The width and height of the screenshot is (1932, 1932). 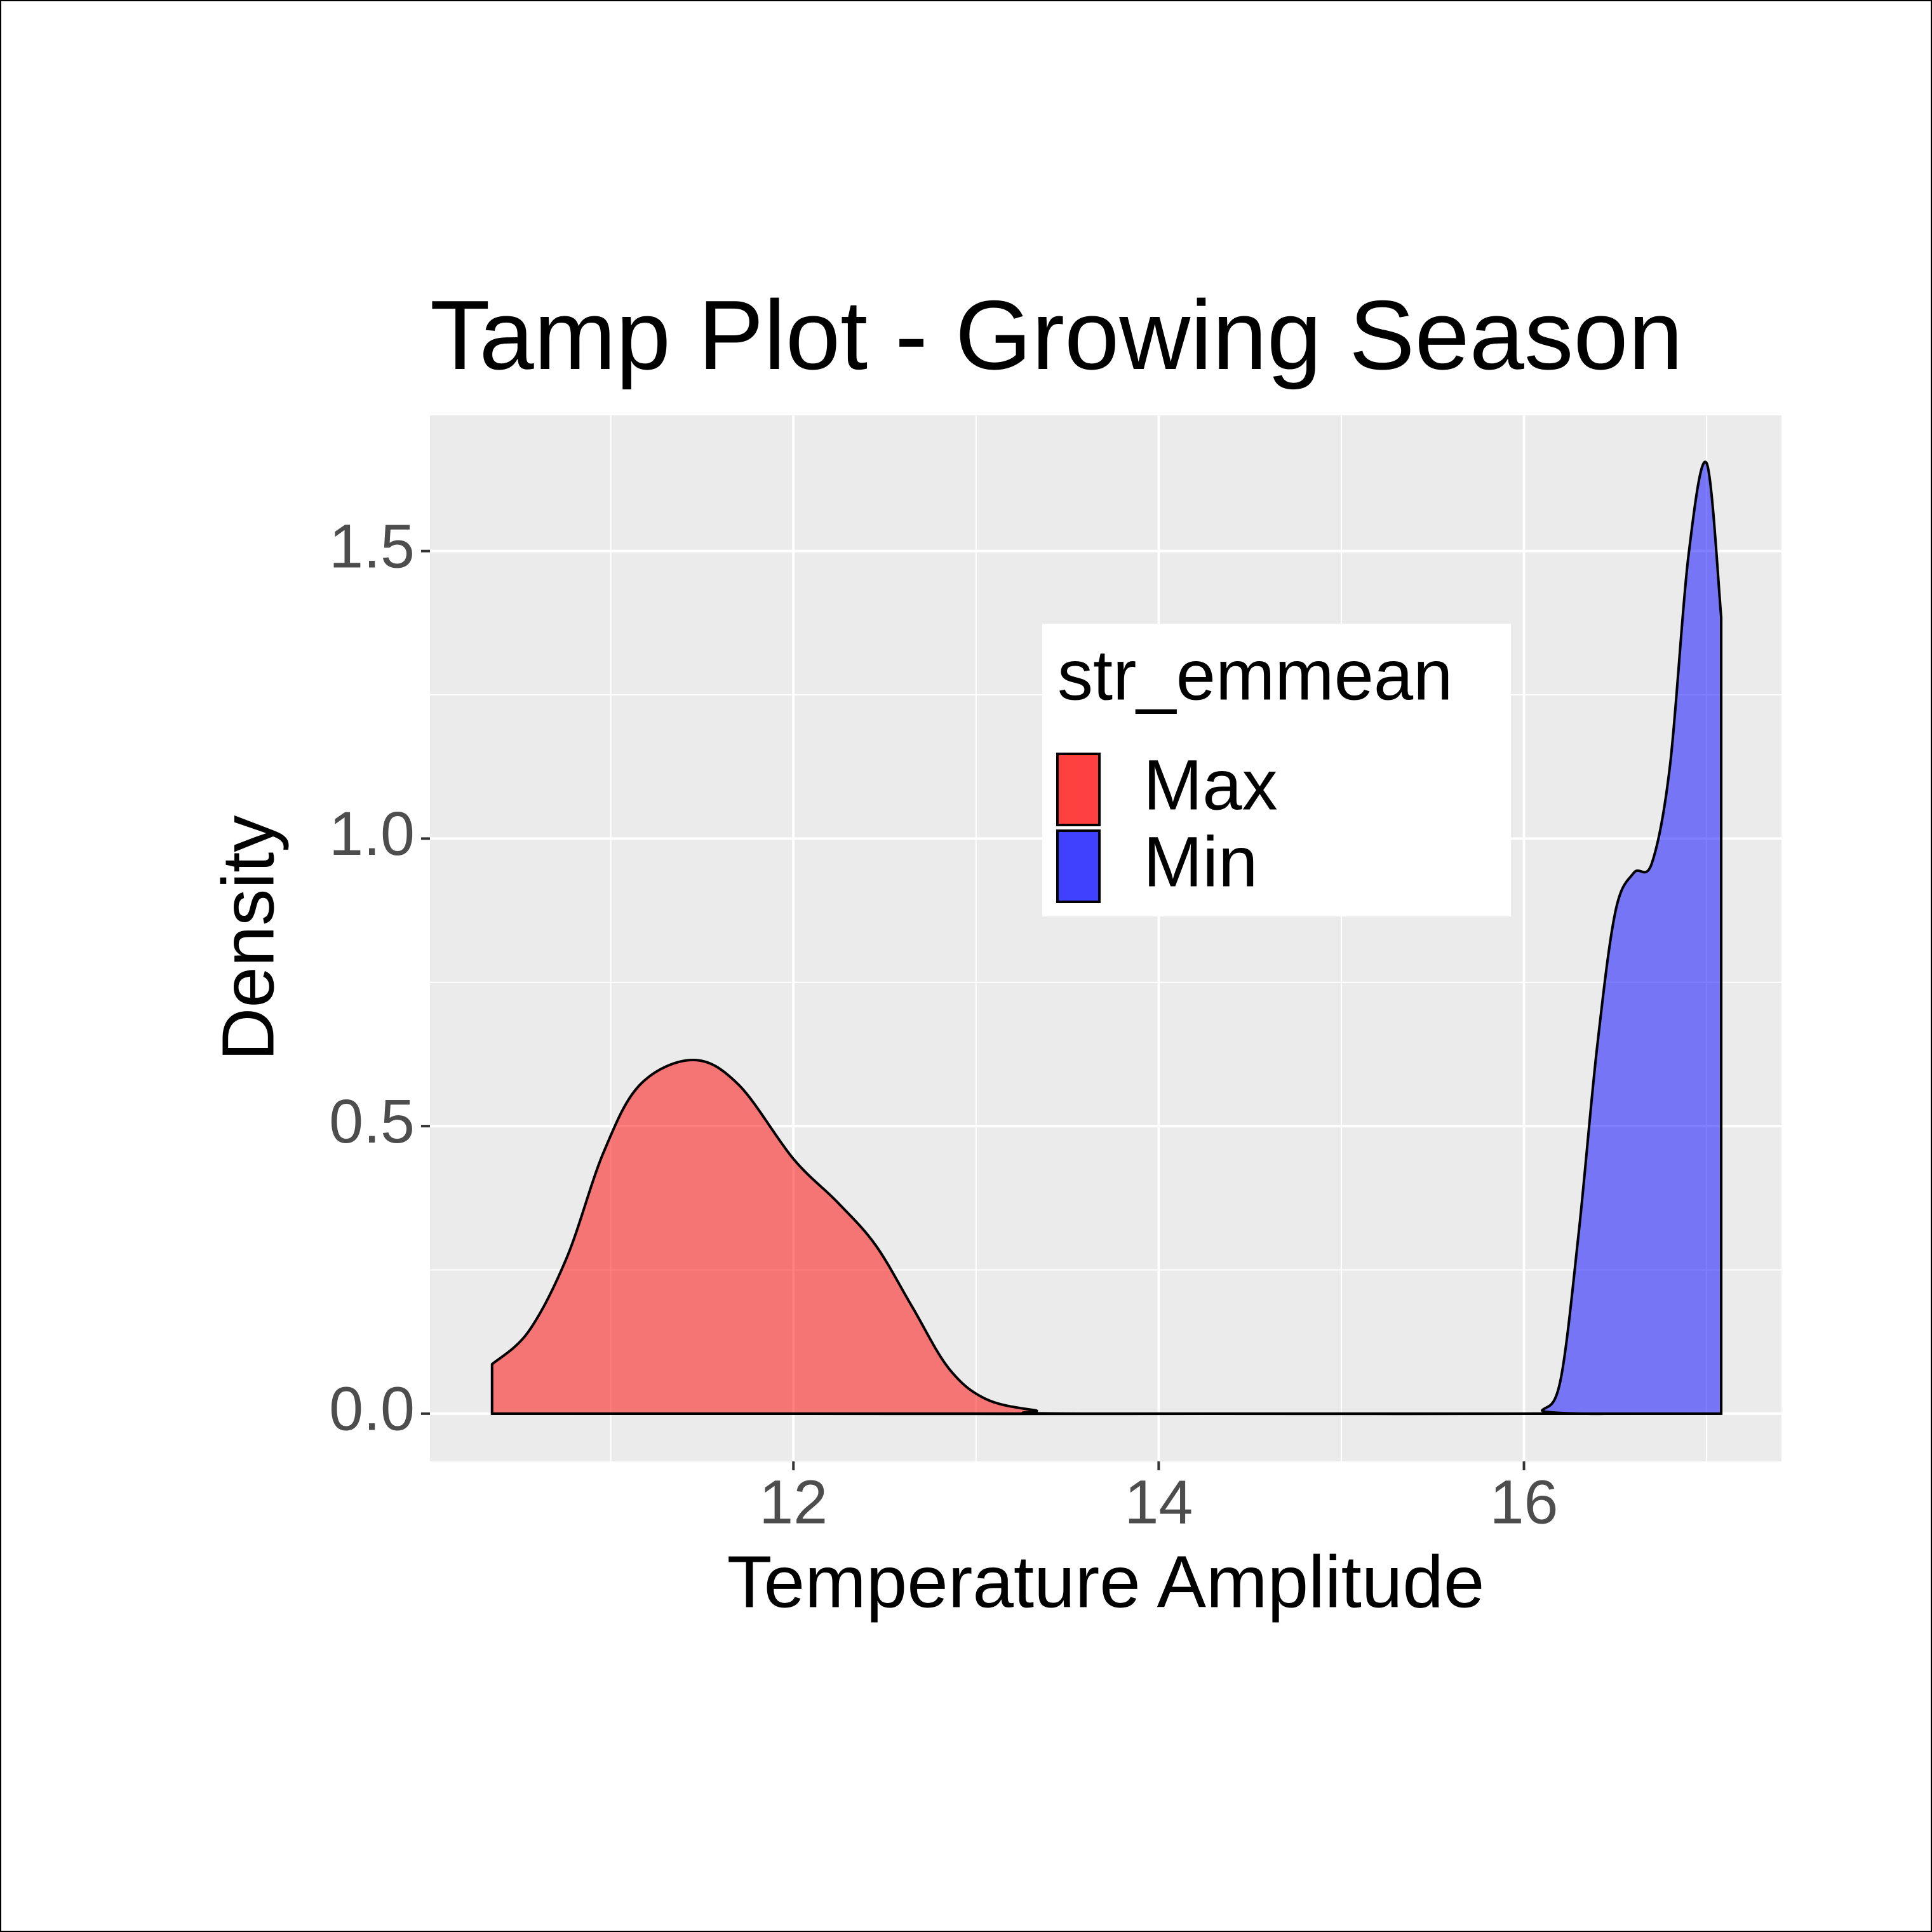 I want to click on legend-box, so click(x=1276, y=770).